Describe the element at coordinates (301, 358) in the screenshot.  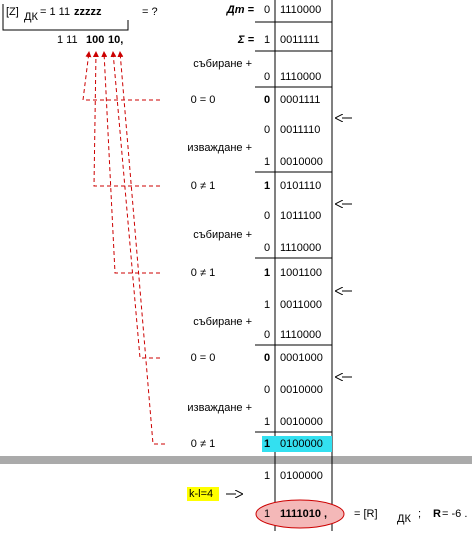
I see `bits: 0001000` at that location.